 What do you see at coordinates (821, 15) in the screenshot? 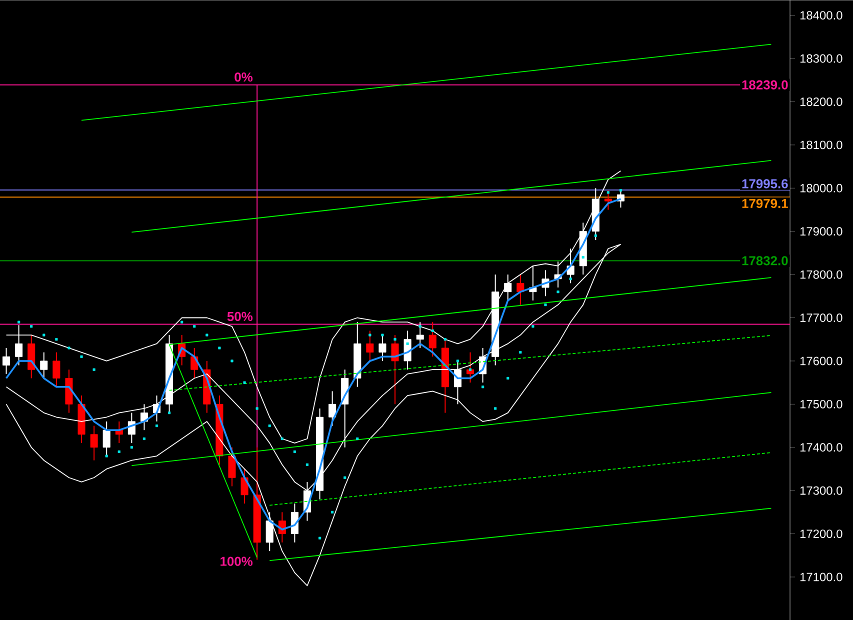
I see `y-tick-label: 18400.0` at bounding box center [821, 15].